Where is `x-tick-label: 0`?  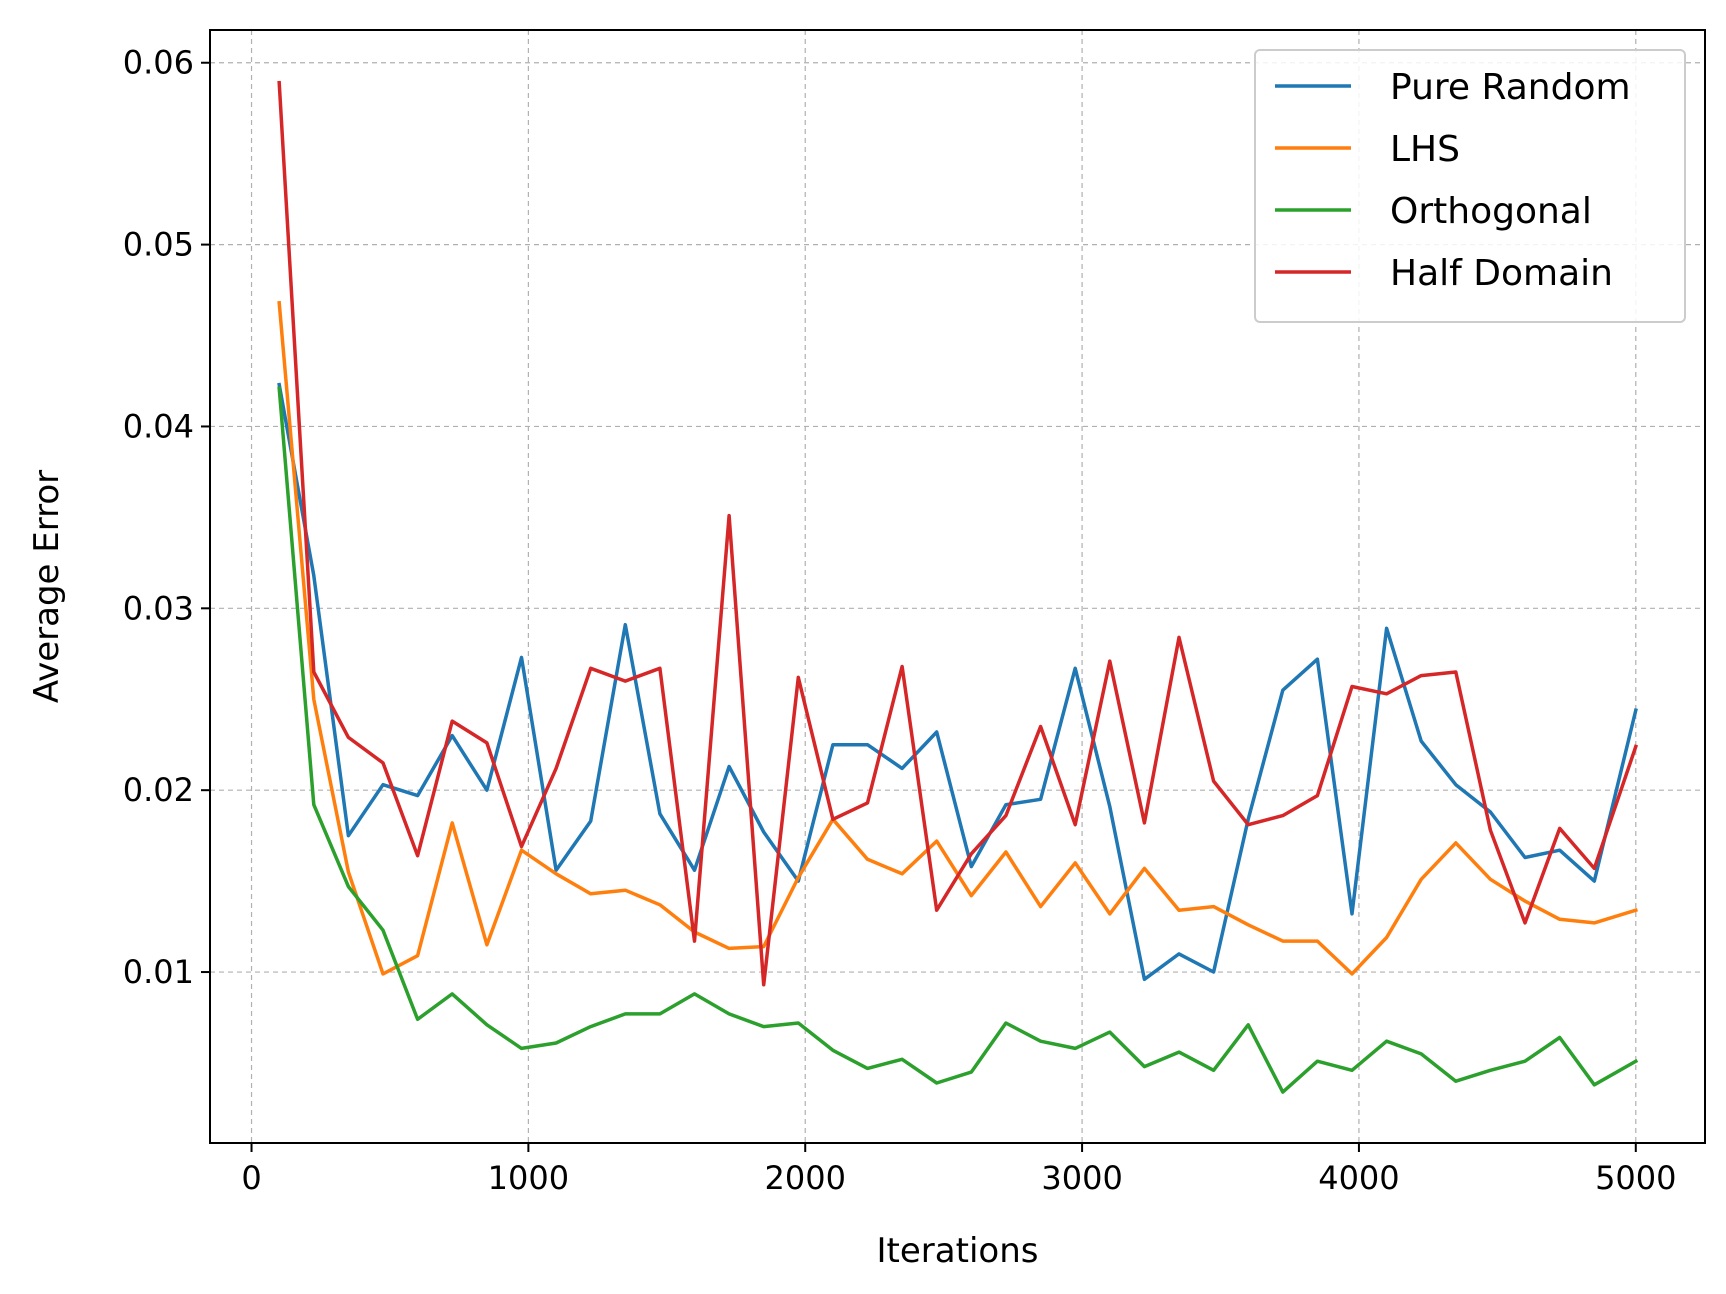
x-tick-label: 0 is located at coordinates (251, 1178).